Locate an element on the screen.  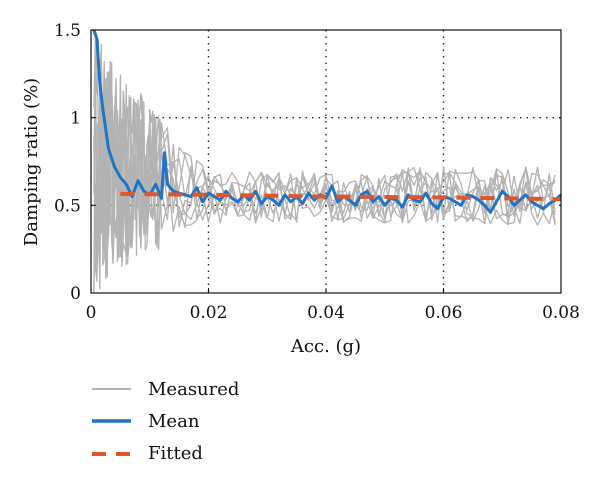
fitted-series is located at coordinates (341, 196).